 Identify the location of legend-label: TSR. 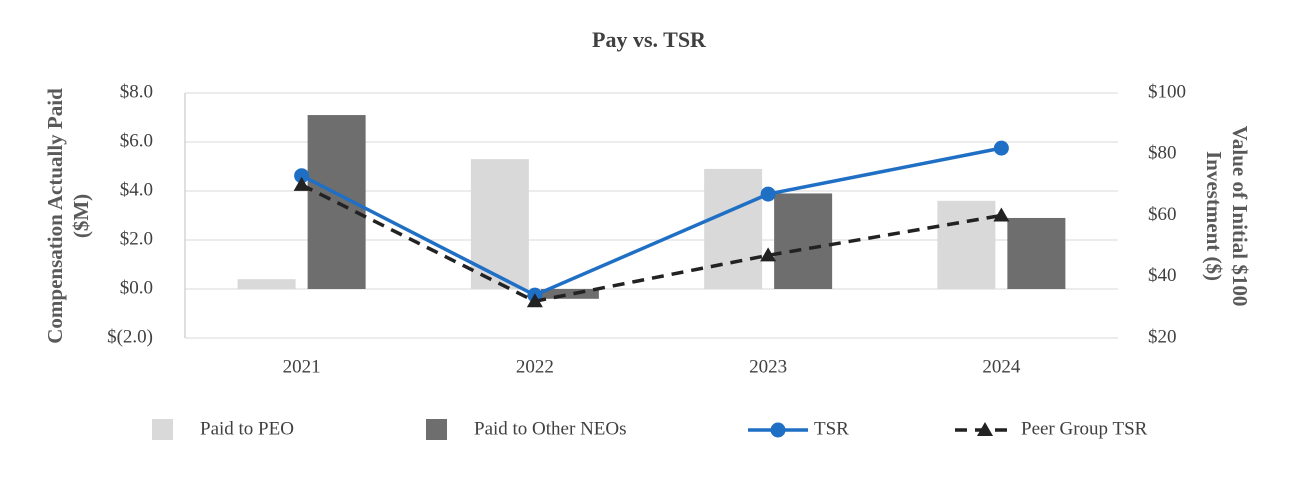
(831, 428).